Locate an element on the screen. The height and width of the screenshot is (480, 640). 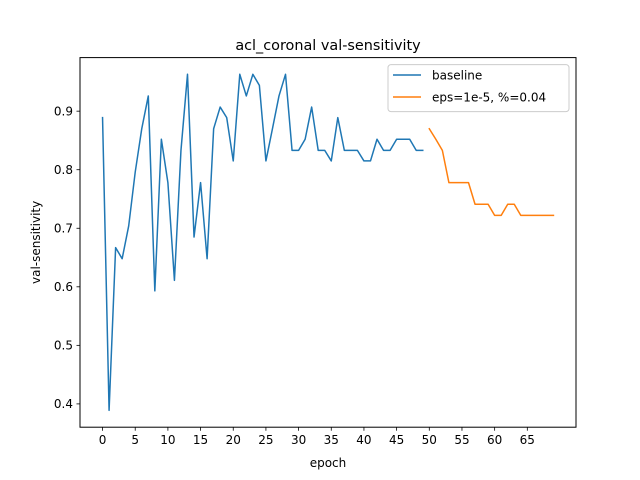
y-axis-ticks: 0.4 0.5 0.6 0.7 0.8 0.9 is located at coordinates (67, 257).